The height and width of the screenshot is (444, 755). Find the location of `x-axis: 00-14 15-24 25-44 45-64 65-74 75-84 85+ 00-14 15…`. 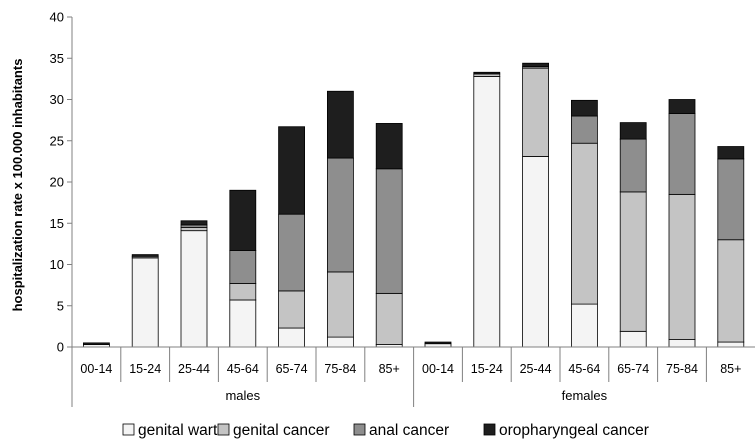

x-axis: 00-14 15-24 25-44 45-64 65-74 75-84 85+ 00-14 15… is located at coordinates (413, 376).